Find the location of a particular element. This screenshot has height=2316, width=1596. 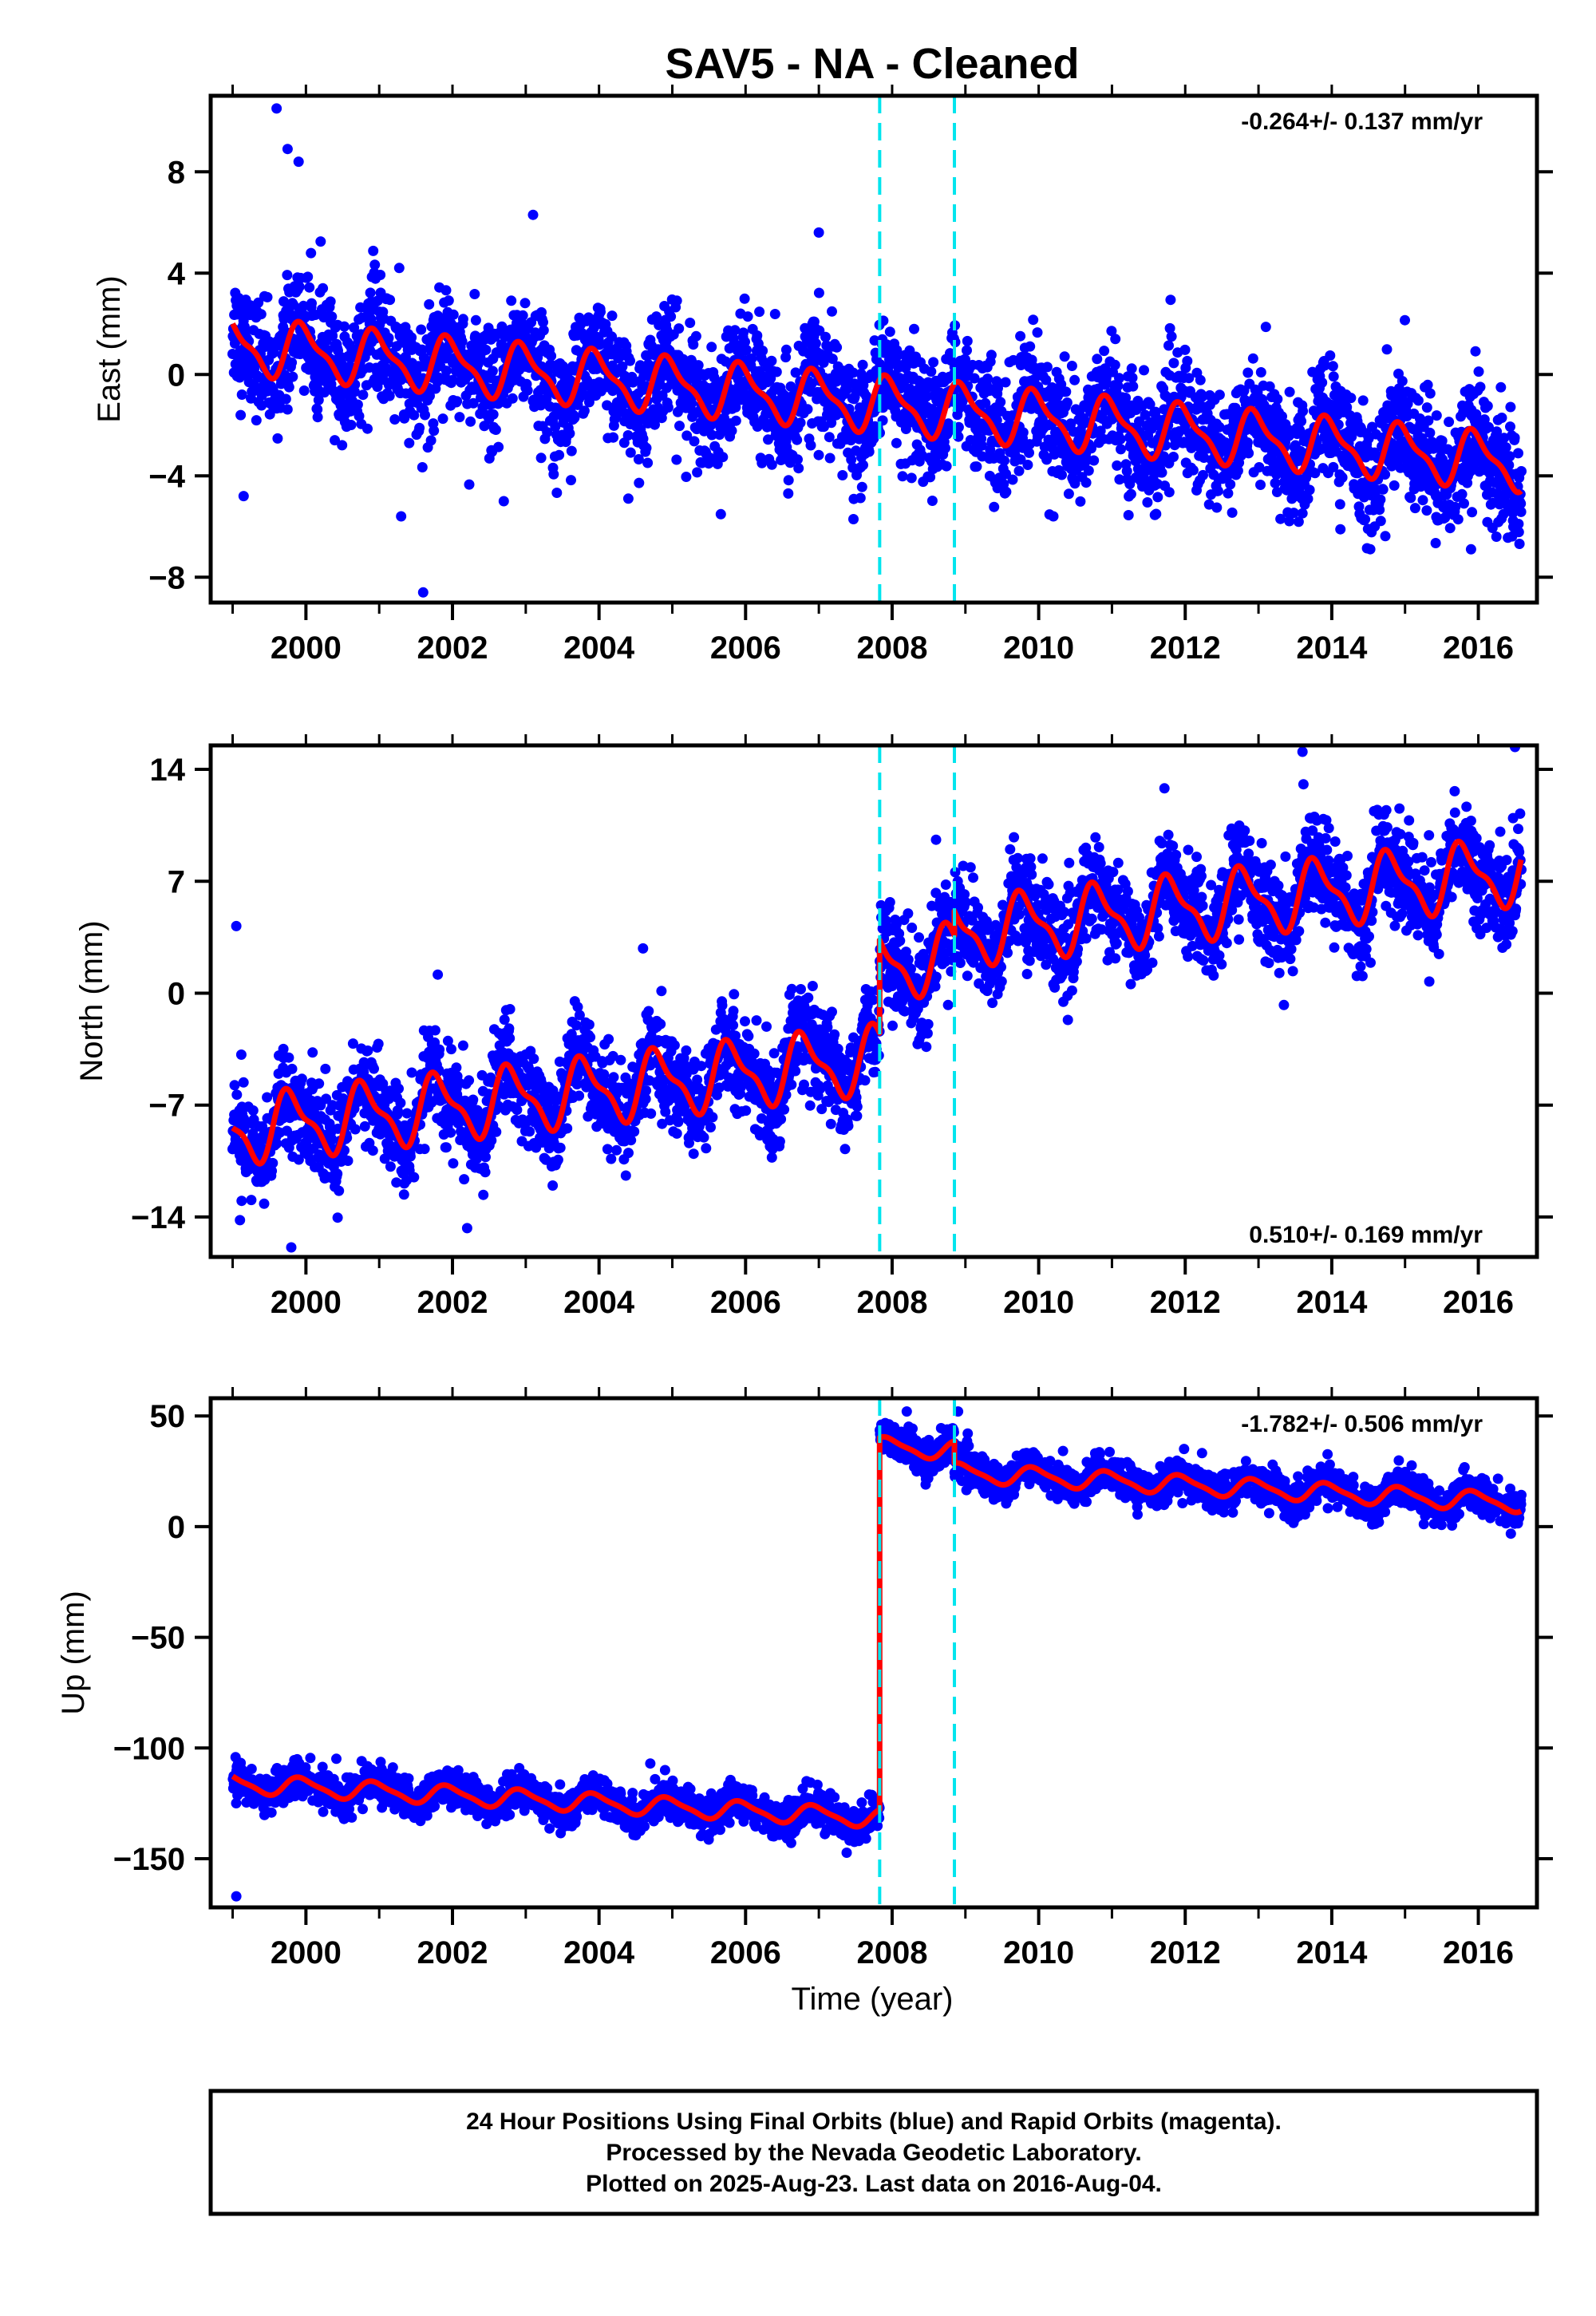

east-x-tick-label: 2010 is located at coordinates (1038, 648).